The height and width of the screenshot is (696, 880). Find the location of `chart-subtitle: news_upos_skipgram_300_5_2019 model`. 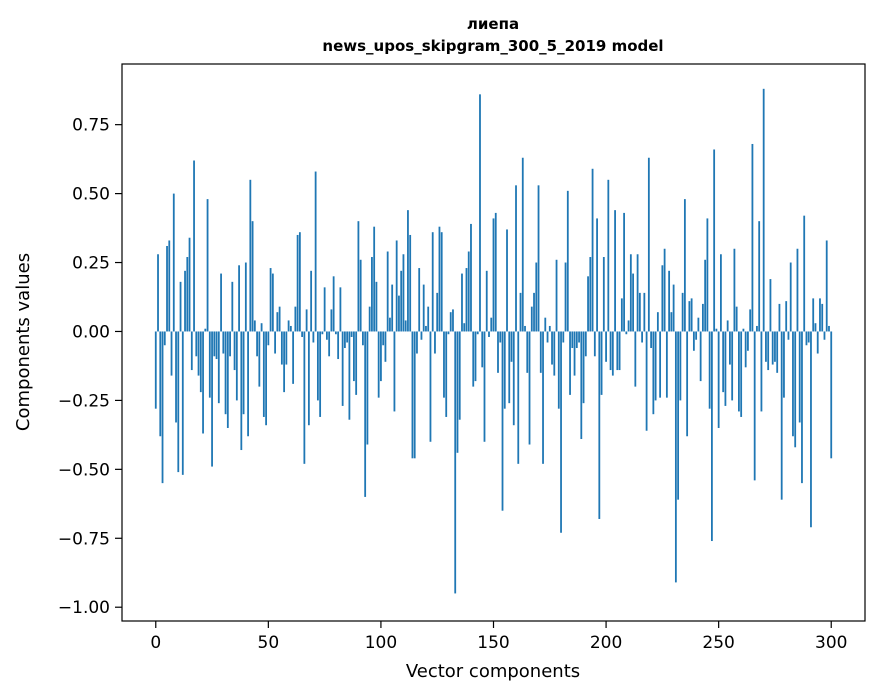

chart-subtitle: news_upos_skipgram_300_5_2019 model is located at coordinates (492, 46).